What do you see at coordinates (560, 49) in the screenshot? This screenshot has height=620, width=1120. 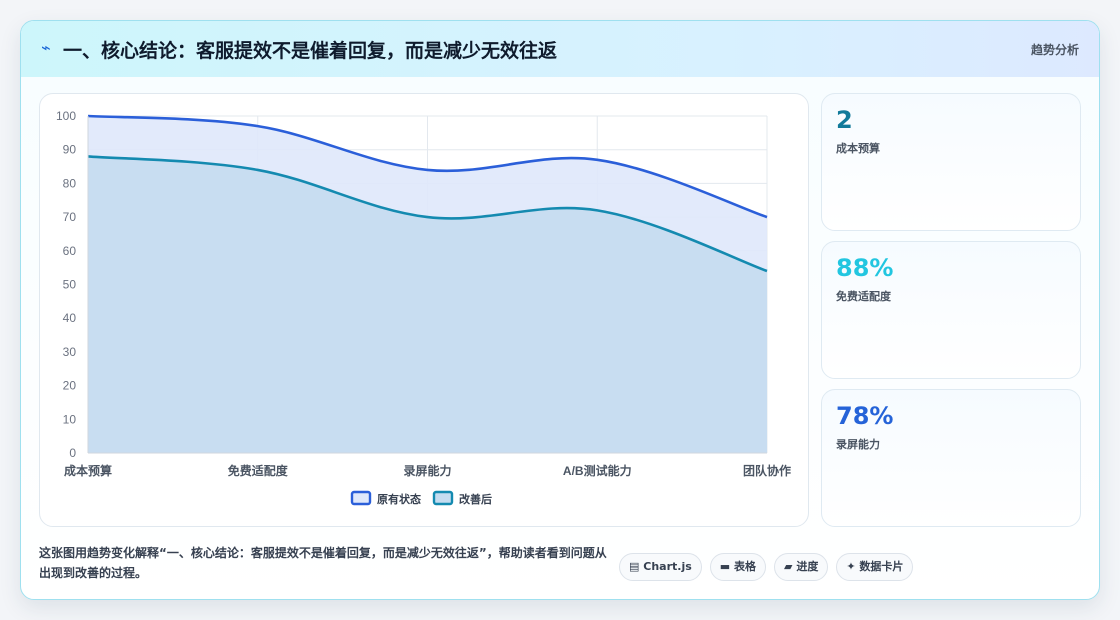 I see `card-header: ⌁ 一、核心结论：客服提效不是催着回复，而是减少无效往返 趋势分析` at bounding box center [560, 49].